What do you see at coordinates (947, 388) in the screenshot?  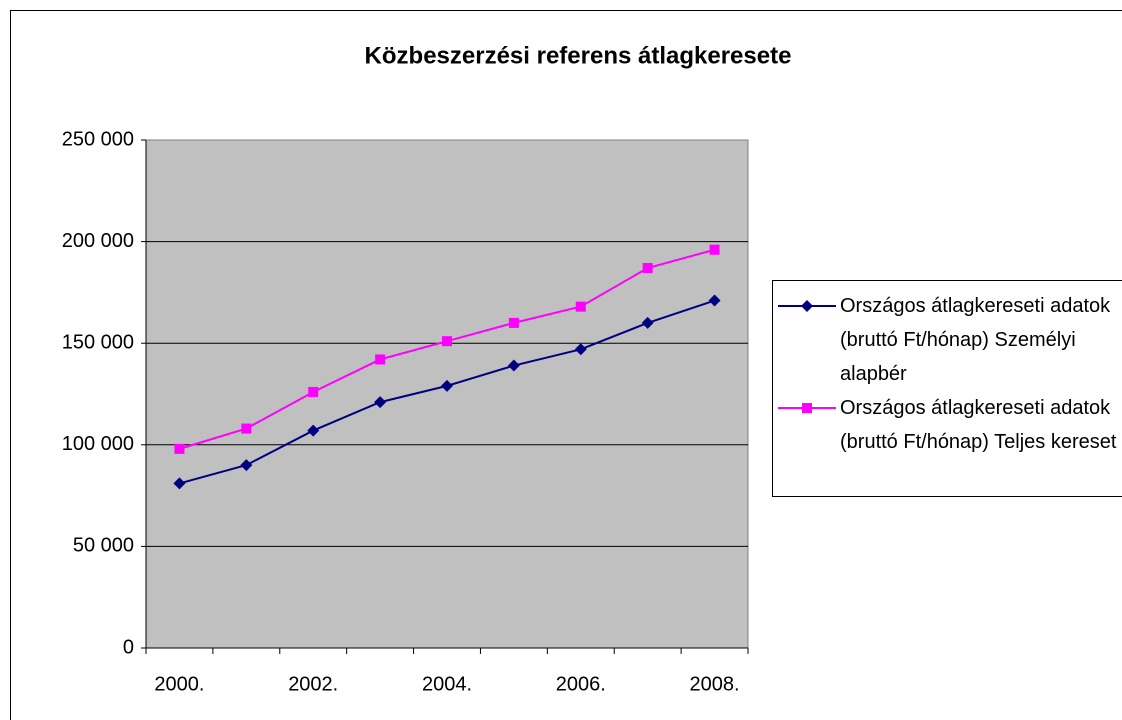 I see `legend-box` at bounding box center [947, 388].